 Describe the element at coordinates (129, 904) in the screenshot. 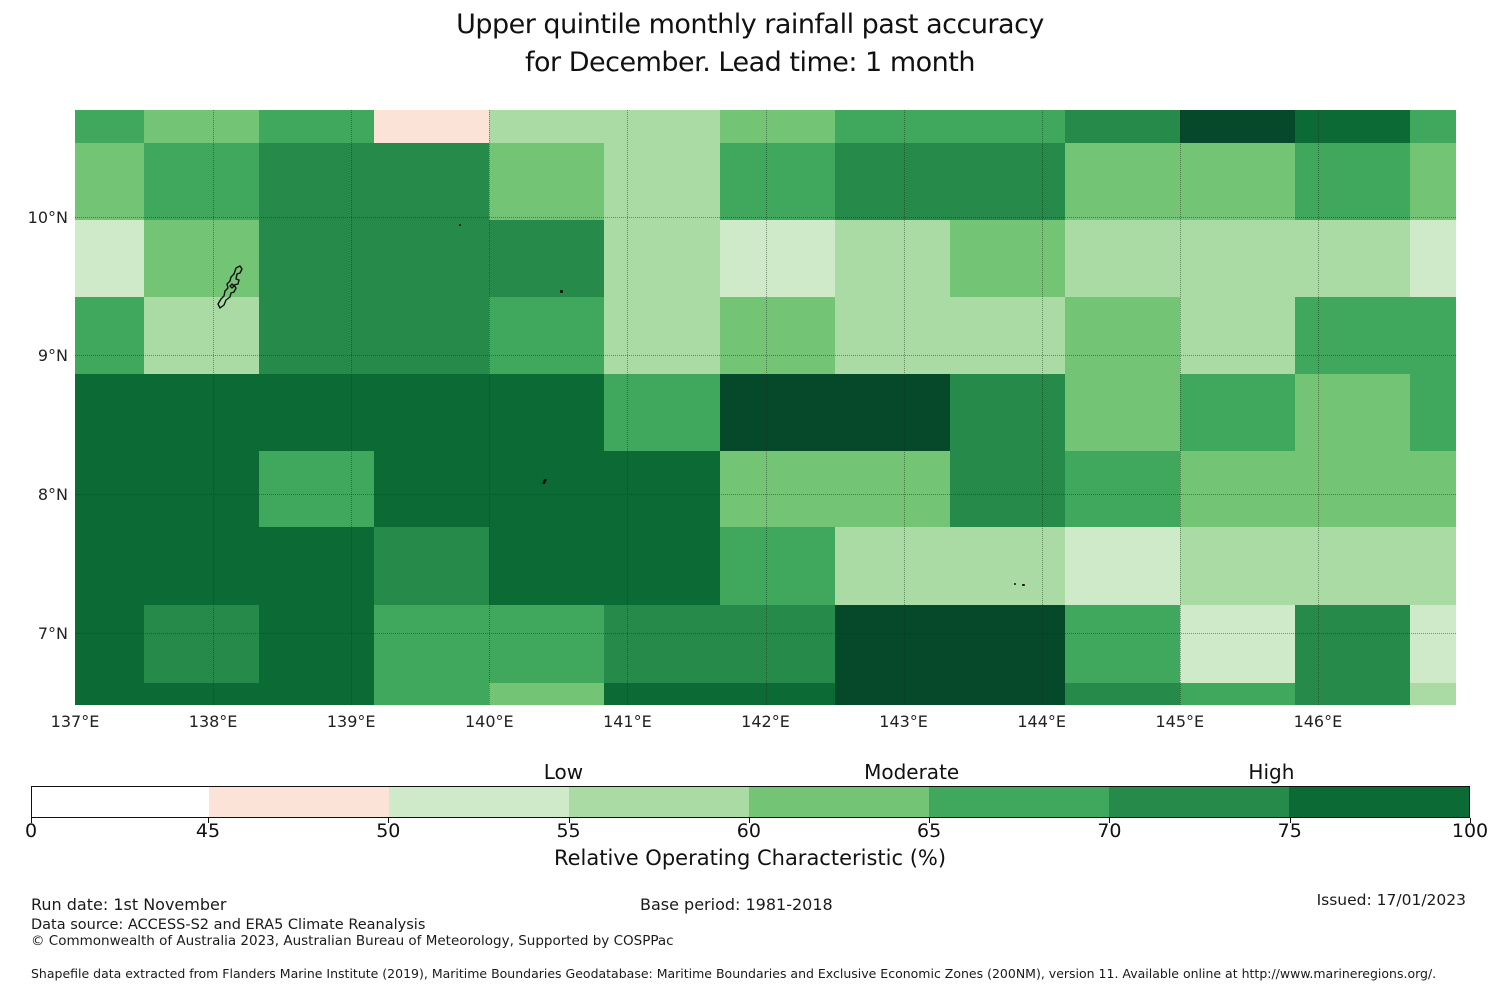

I see `footer-run-date: Run date: 1st November` at that location.